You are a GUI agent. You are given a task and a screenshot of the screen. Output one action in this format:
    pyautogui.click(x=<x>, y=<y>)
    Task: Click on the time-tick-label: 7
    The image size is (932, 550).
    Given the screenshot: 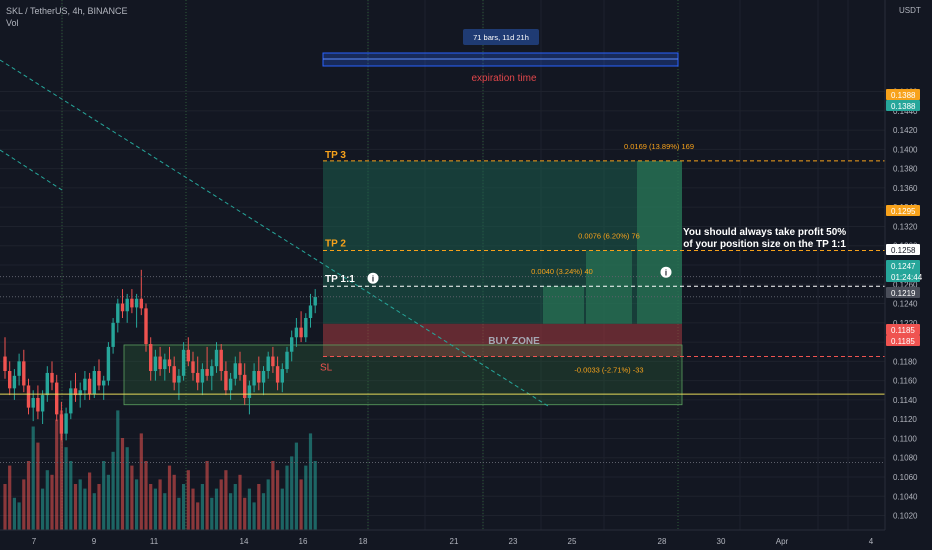 What is the action you would take?
    pyautogui.click(x=34, y=541)
    